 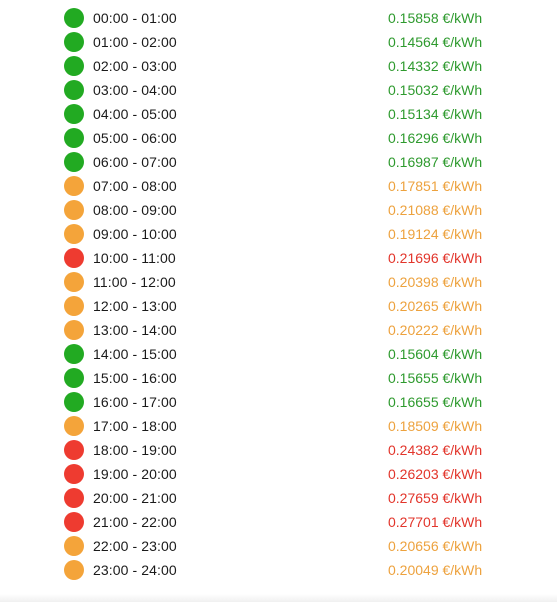 What do you see at coordinates (435, 258) in the screenshot?
I see `price-value: 0.21696 €/kWh` at bounding box center [435, 258].